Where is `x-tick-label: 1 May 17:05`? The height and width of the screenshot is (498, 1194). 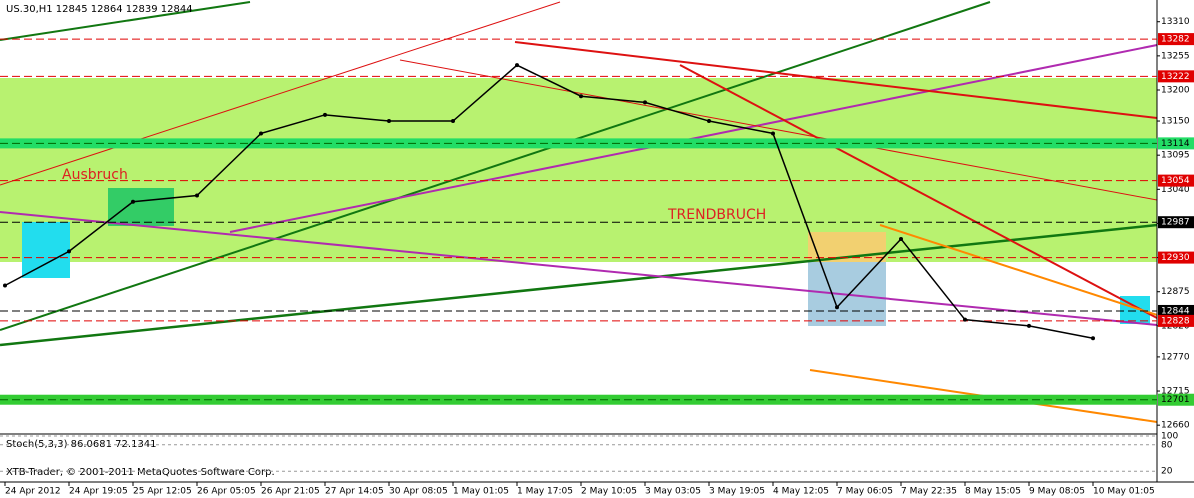 x-tick-label: 1 May 17:05 is located at coordinates (545, 492).